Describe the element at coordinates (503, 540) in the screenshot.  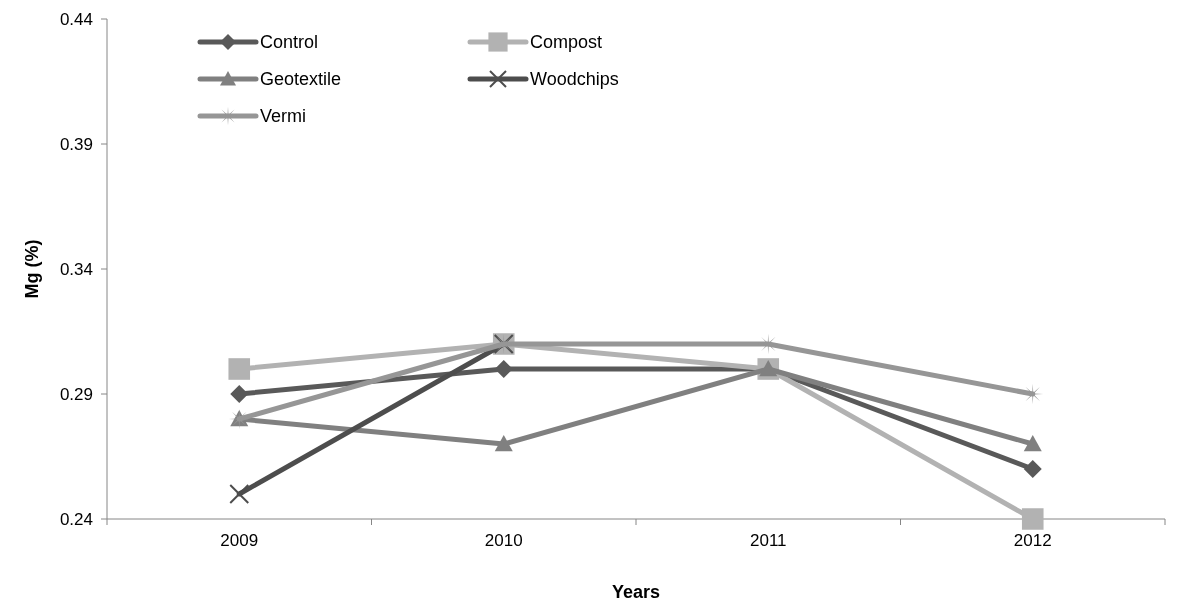
I see `x-tick-label: 2010` at that location.